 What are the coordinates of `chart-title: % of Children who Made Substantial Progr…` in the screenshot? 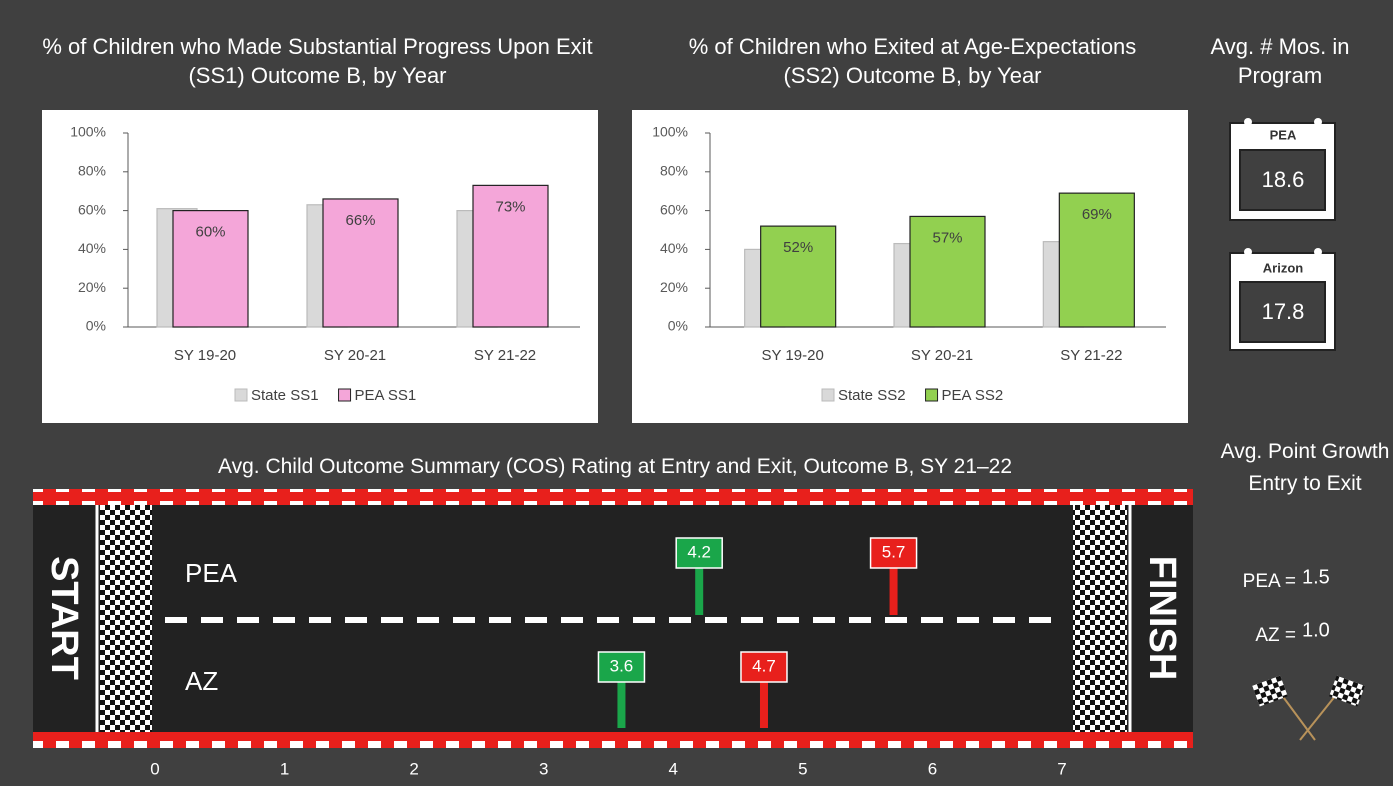 It's located at (317, 61).